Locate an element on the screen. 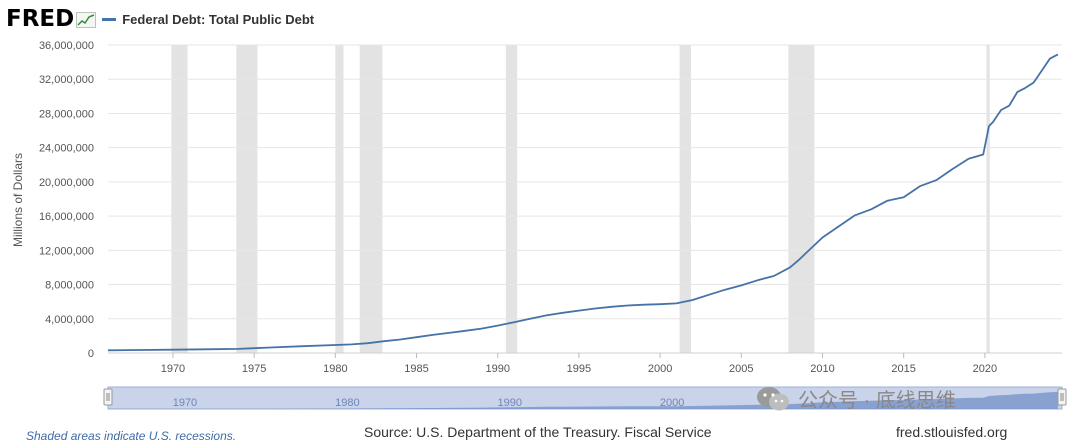  x-tick-label: 1995 is located at coordinates (579, 369).